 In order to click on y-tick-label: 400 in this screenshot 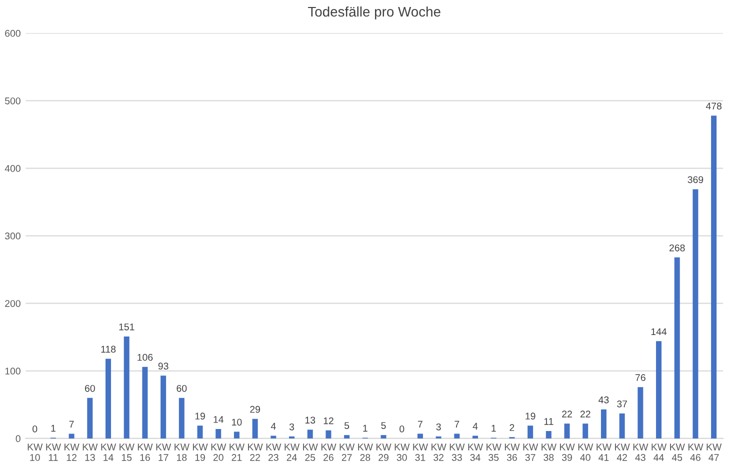, I will do `click(12, 168)`.